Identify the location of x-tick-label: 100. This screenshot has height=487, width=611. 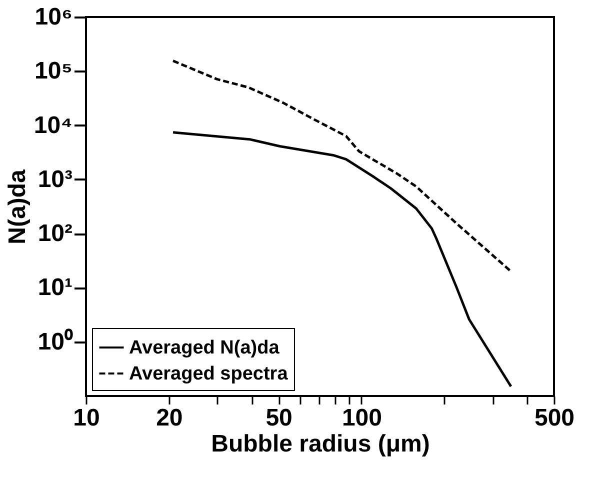
(362, 418).